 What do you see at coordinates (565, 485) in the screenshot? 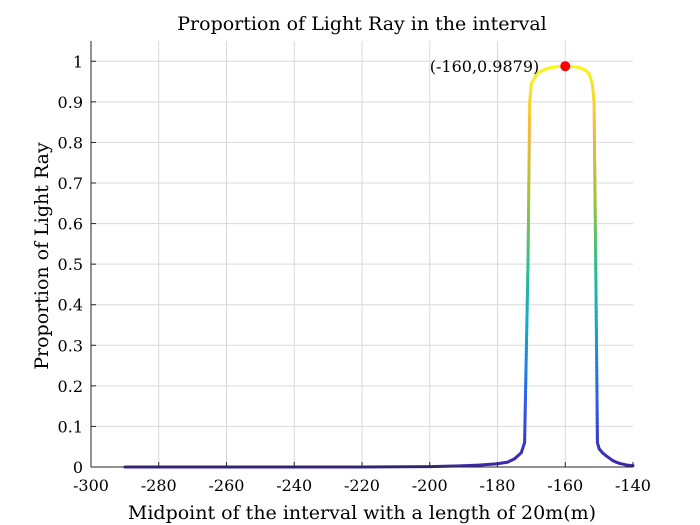
I see `x-tick-label-7: -160` at bounding box center [565, 485].